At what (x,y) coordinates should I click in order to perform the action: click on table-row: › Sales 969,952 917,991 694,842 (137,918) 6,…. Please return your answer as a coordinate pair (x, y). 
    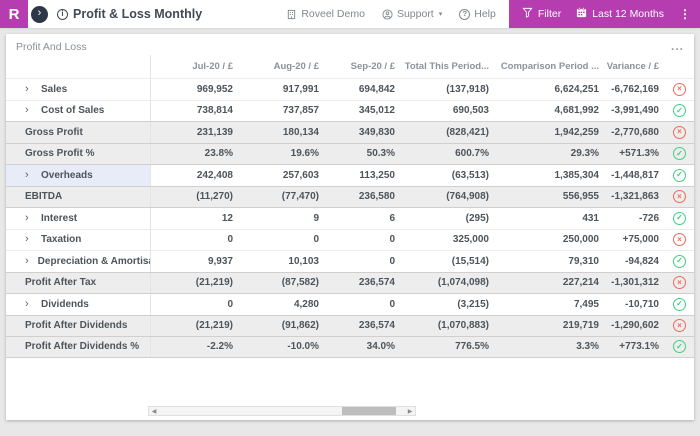
    Looking at the image, I should click on (350, 89).